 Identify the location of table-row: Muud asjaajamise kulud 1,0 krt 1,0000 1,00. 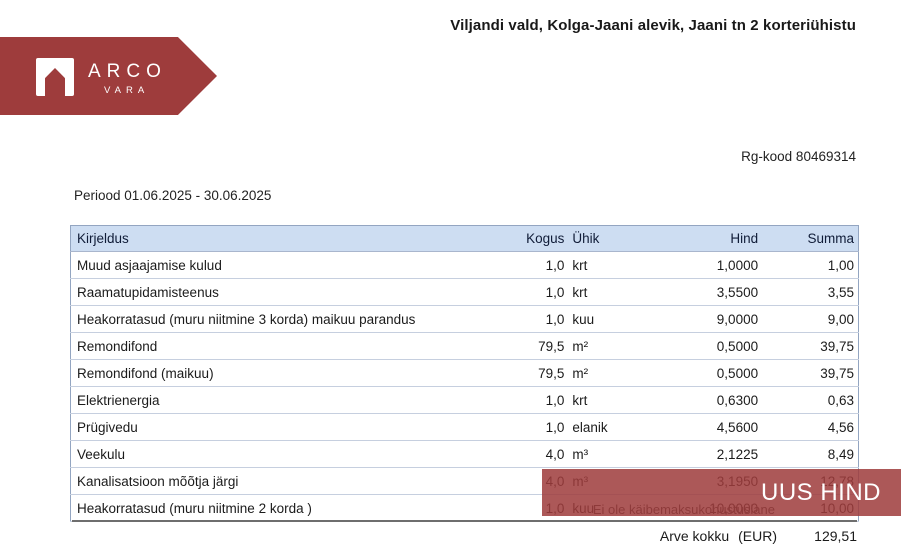
(464, 265).